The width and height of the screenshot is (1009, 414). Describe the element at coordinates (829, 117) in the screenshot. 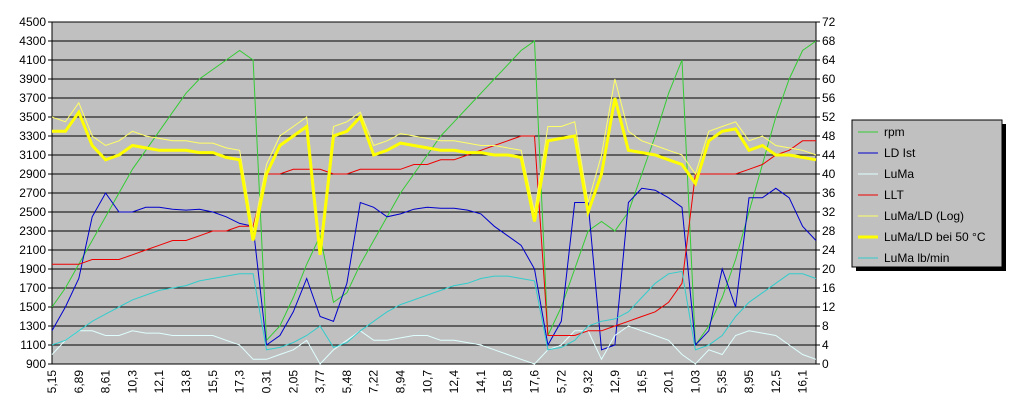

I see `y2-tick-label: 52` at that location.